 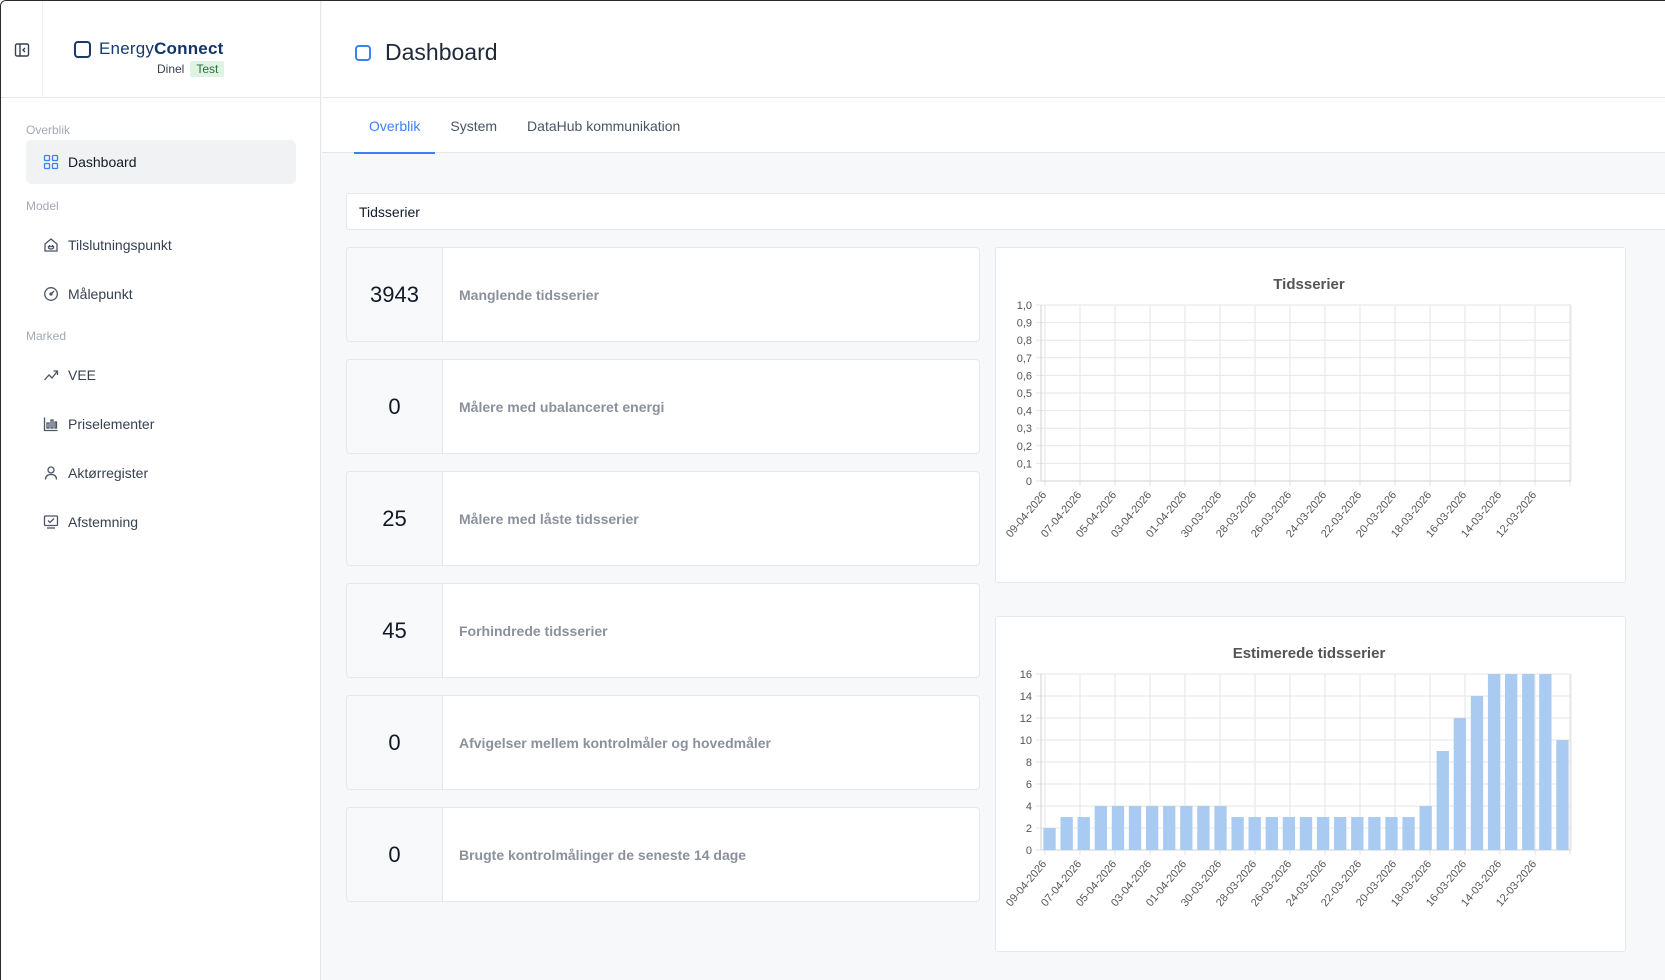 What do you see at coordinates (1024, 376) in the screenshot?
I see `y-tick-label: 0,6` at bounding box center [1024, 376].